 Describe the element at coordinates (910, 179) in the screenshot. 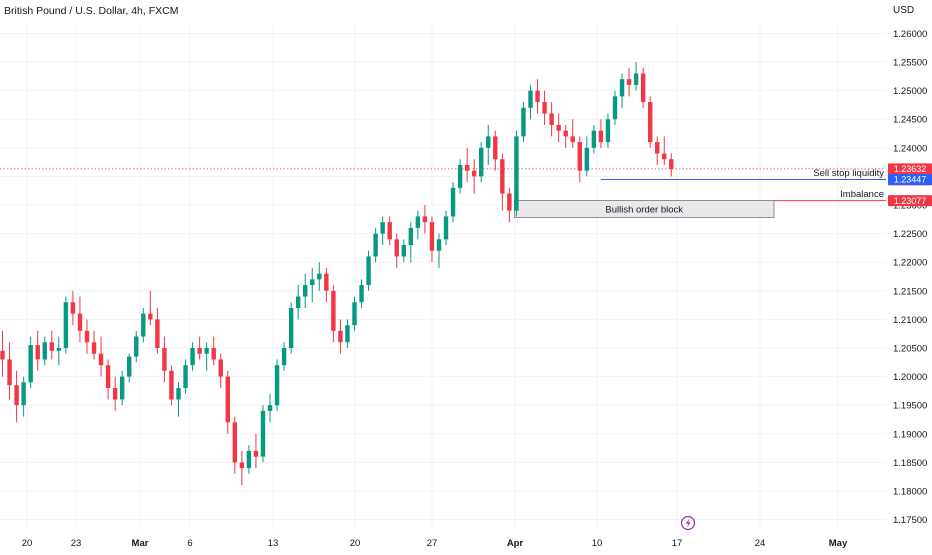

I see `price-label: 1.23447` at that location.